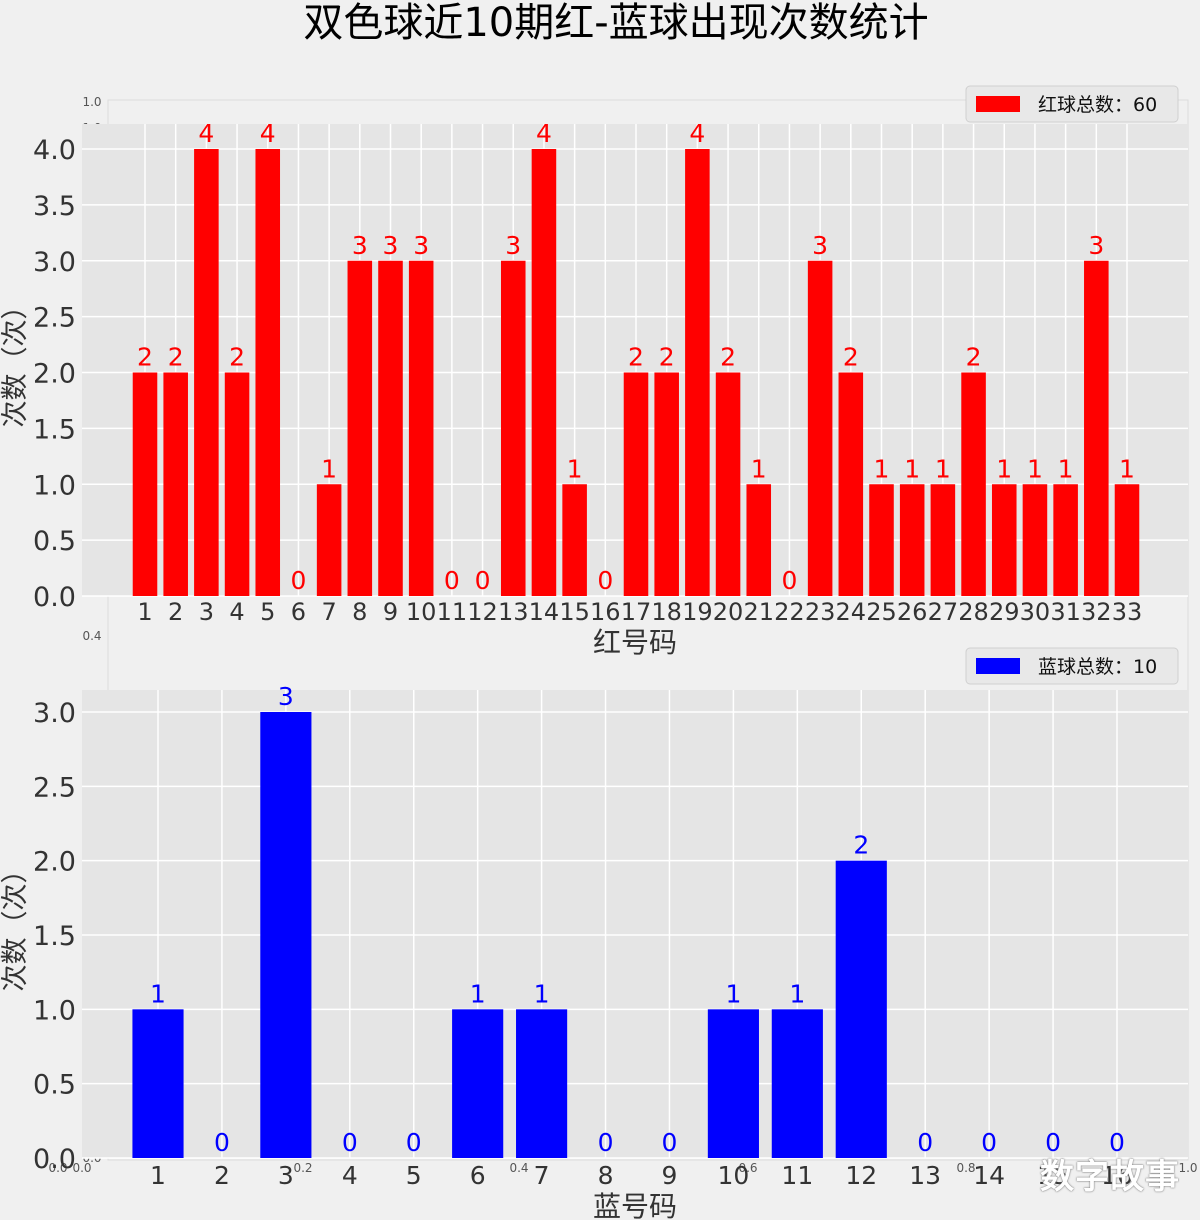 The height and width of the screenshot is (1220, 1200). Describe the element at coordinates (1097, 667) in the screenshot. I see `legend-label: 蓝球总数：10` at that location.